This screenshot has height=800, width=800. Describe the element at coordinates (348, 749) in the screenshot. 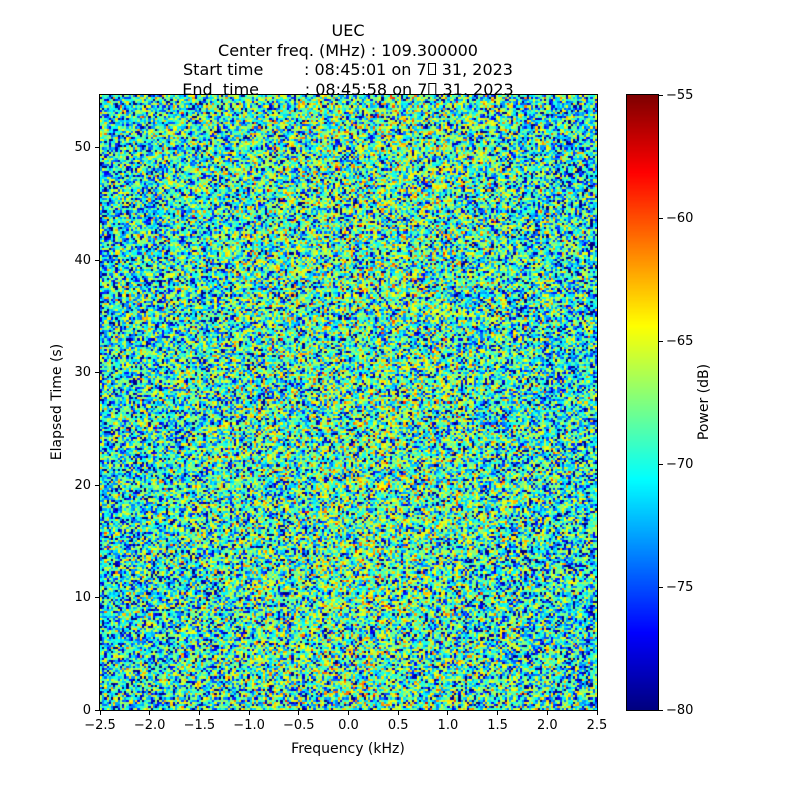

I see `x-axis-label: Frequency (kHz)` at that location.